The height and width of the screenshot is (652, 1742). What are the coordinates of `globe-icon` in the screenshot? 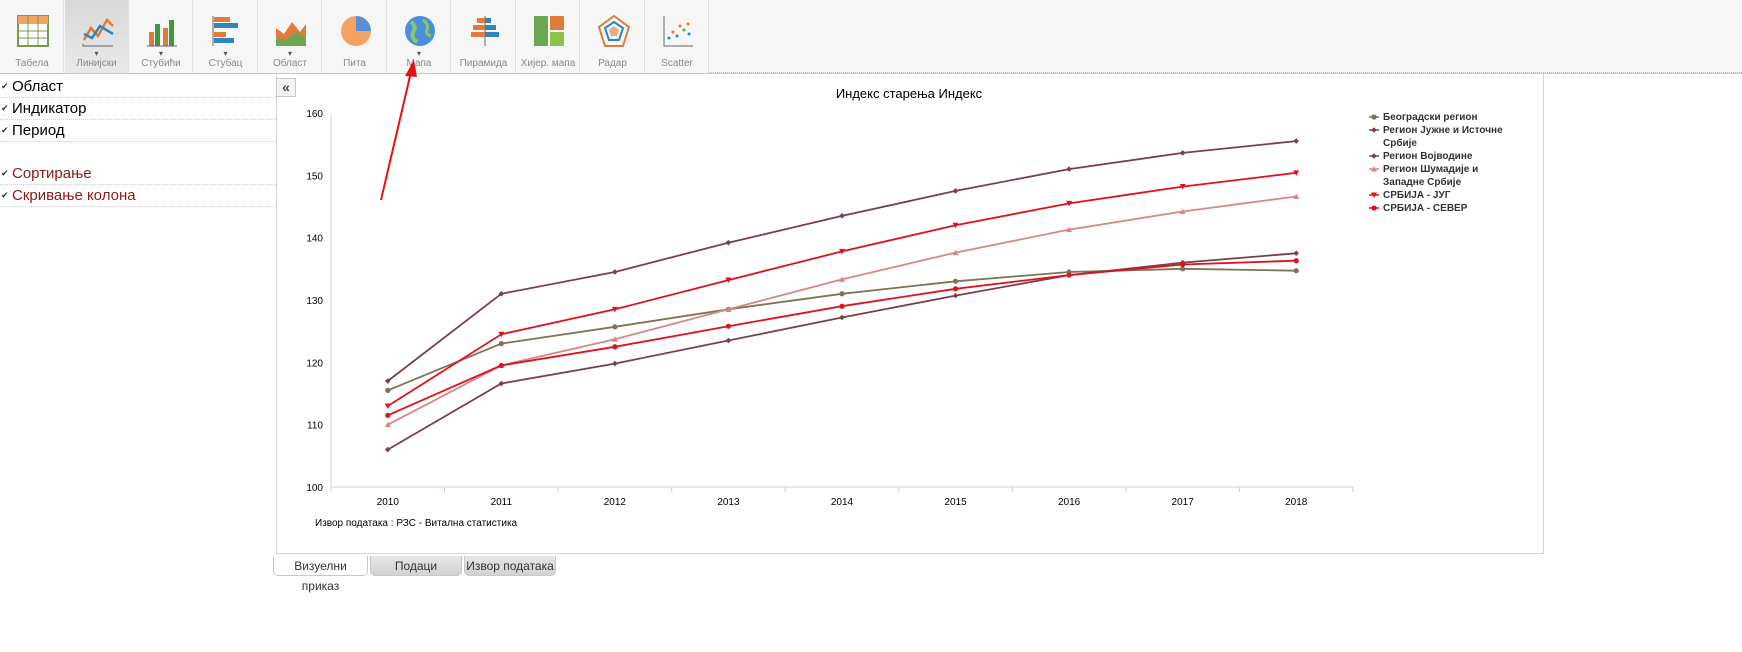 It's located at (420, 31).